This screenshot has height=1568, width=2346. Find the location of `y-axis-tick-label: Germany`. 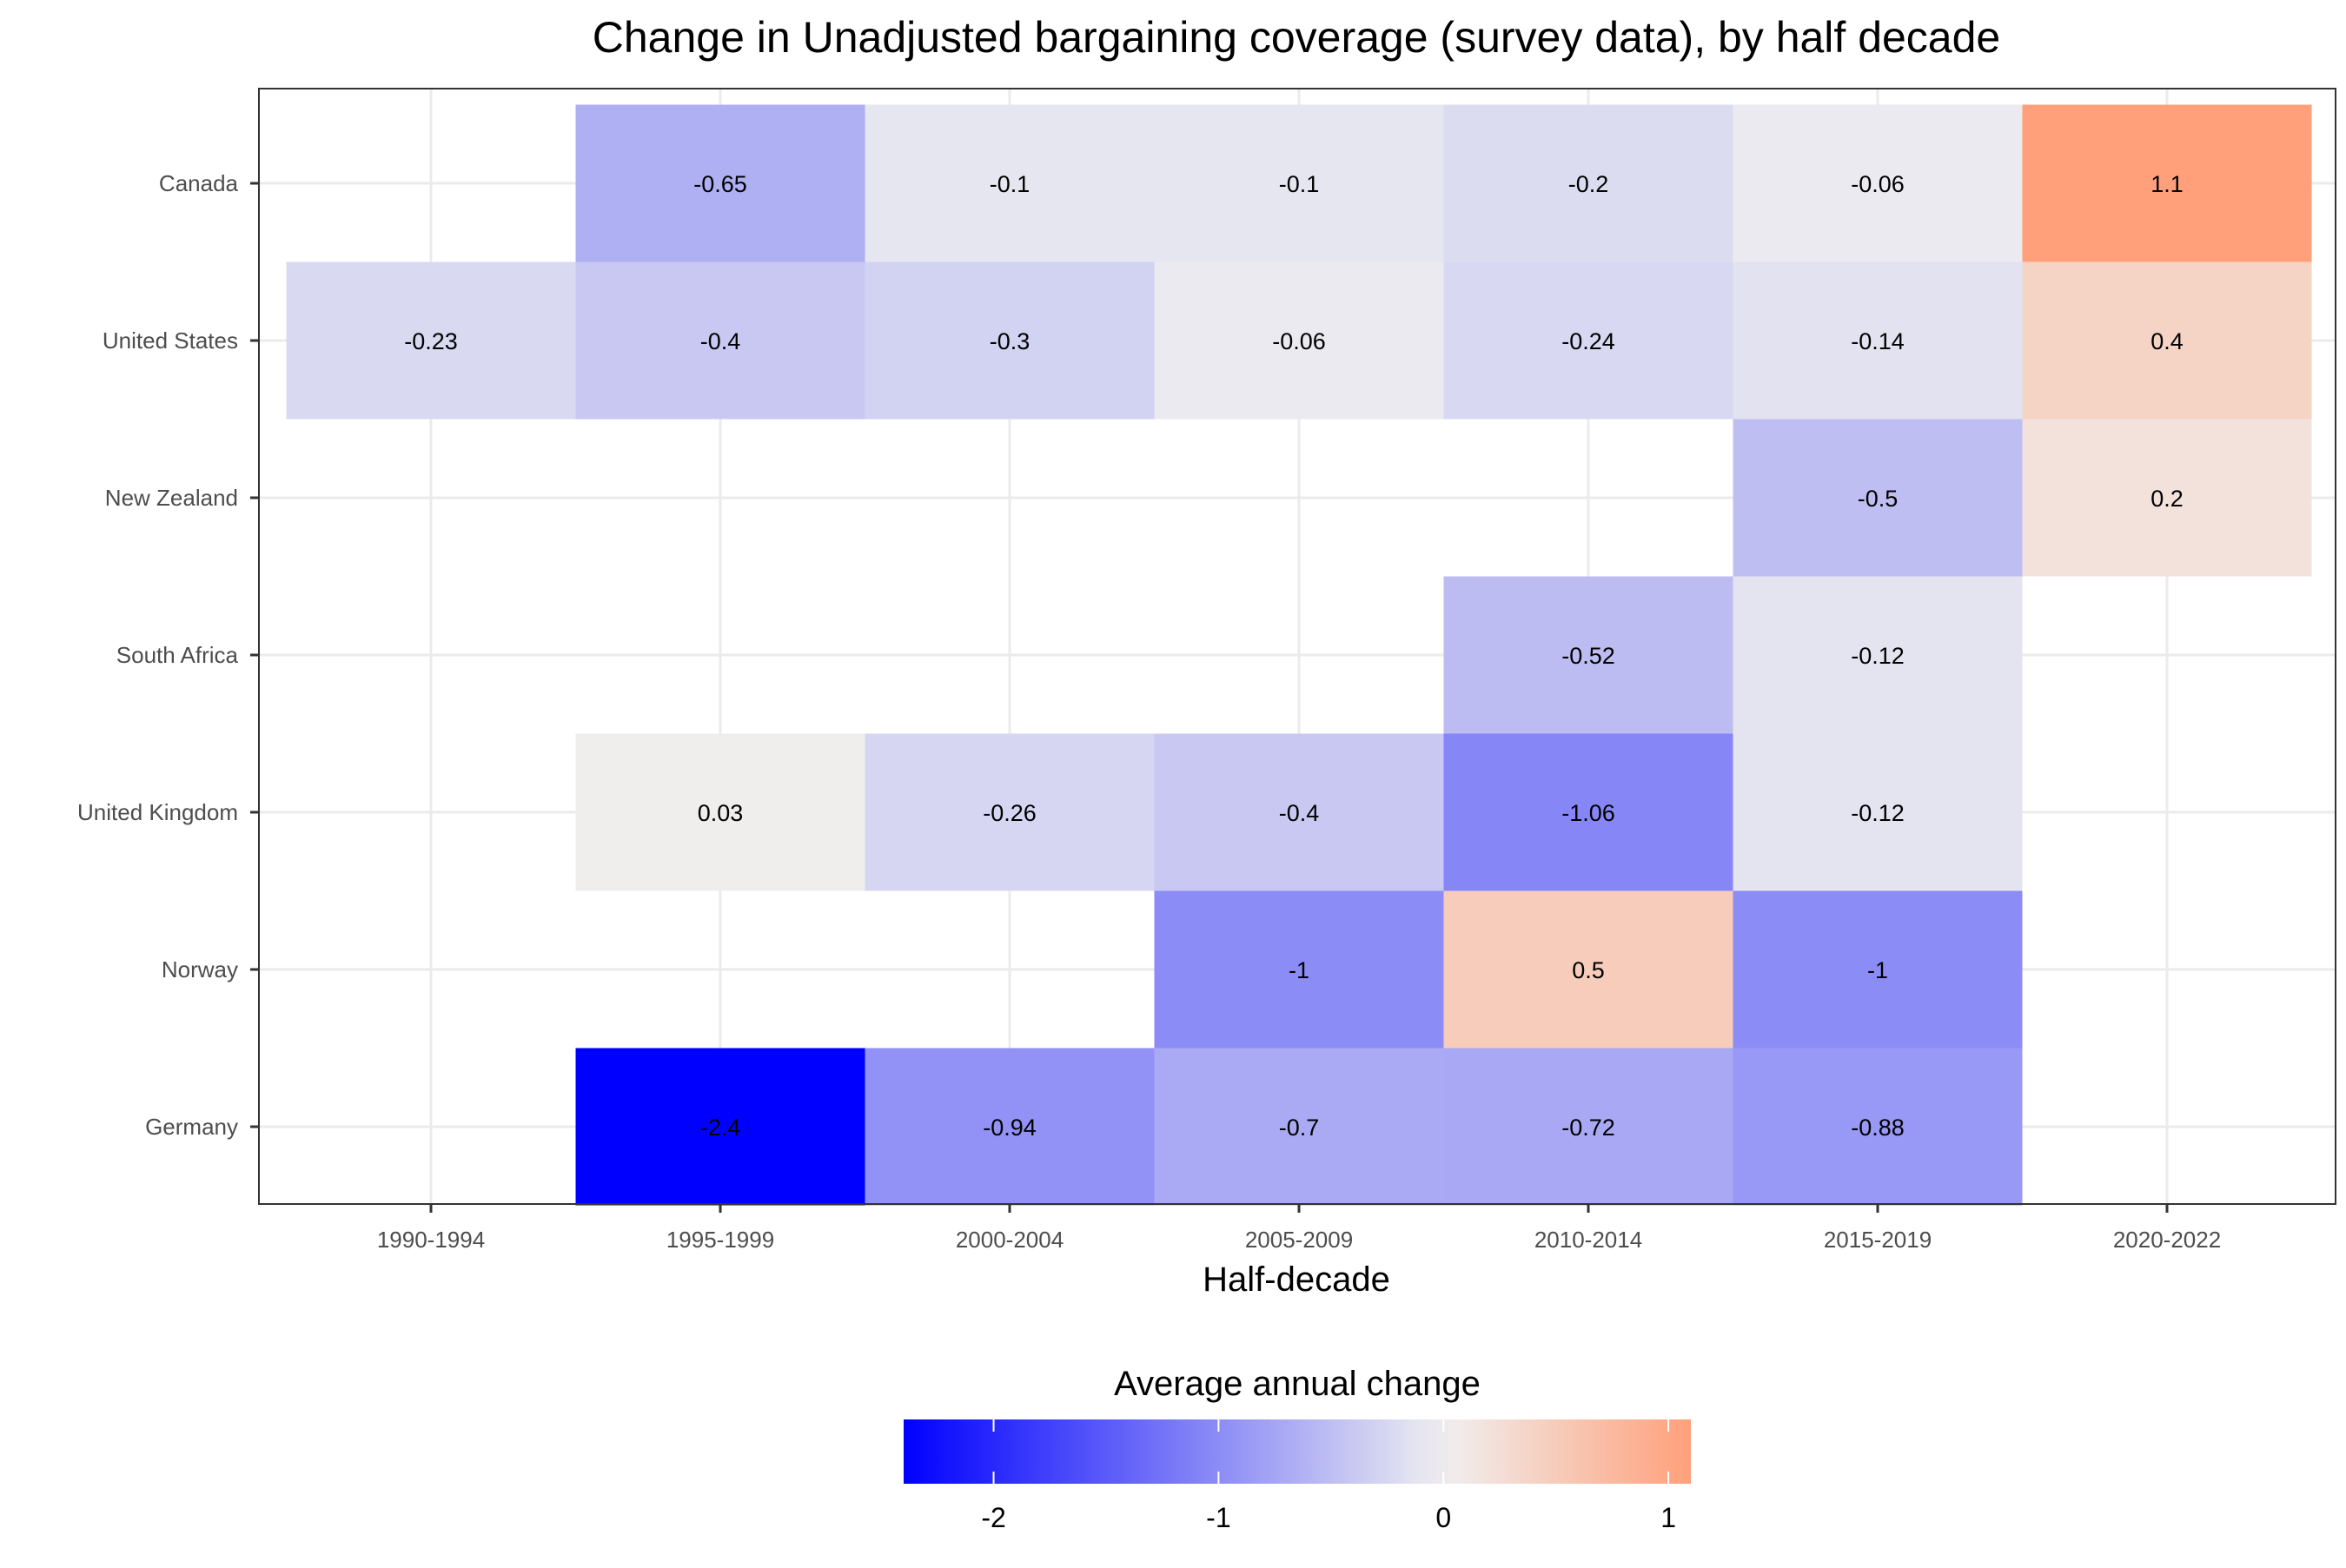

y-axis-tick-label: Germany is located at coordinates (192, 1127).